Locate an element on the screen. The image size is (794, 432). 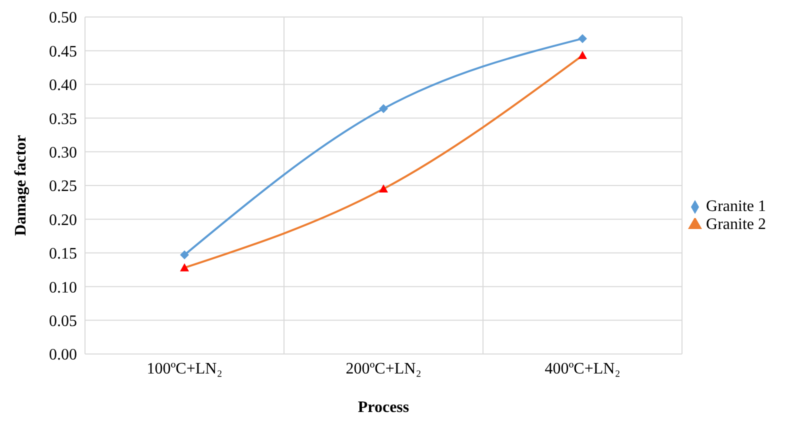
legend-label: Granite 1 is located at coordinates (736, 206).